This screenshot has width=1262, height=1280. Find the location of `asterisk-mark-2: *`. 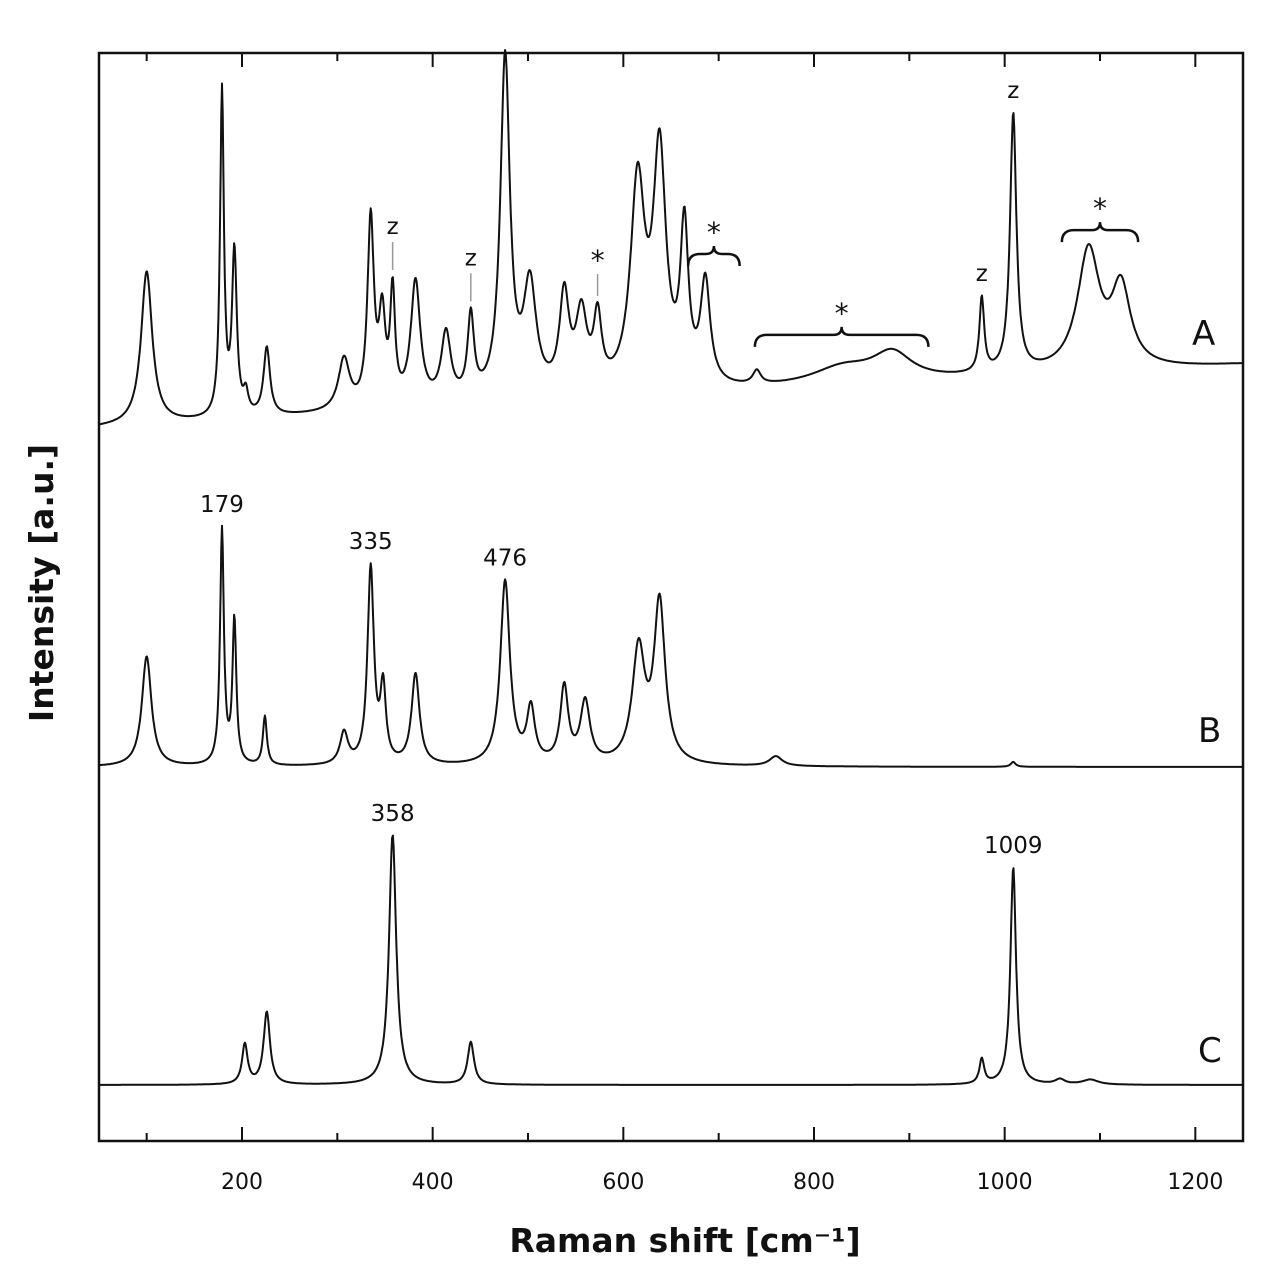

asterisk-mark-2: * is located at coordinates (842, 313).